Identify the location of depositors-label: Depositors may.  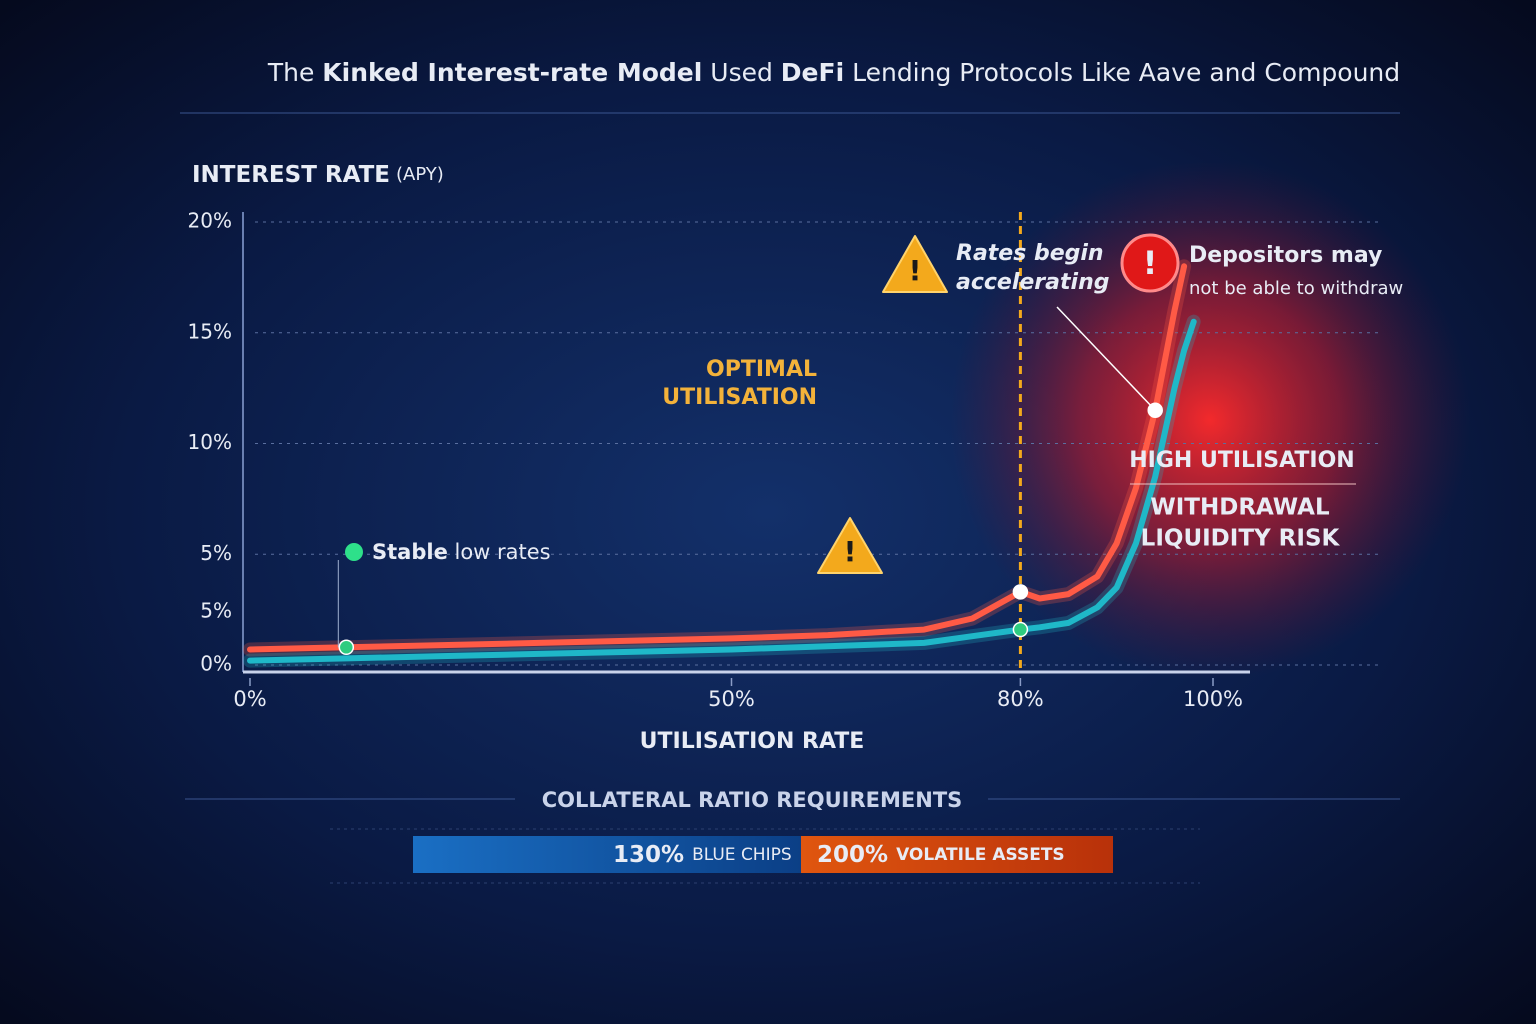
(1285, 255).